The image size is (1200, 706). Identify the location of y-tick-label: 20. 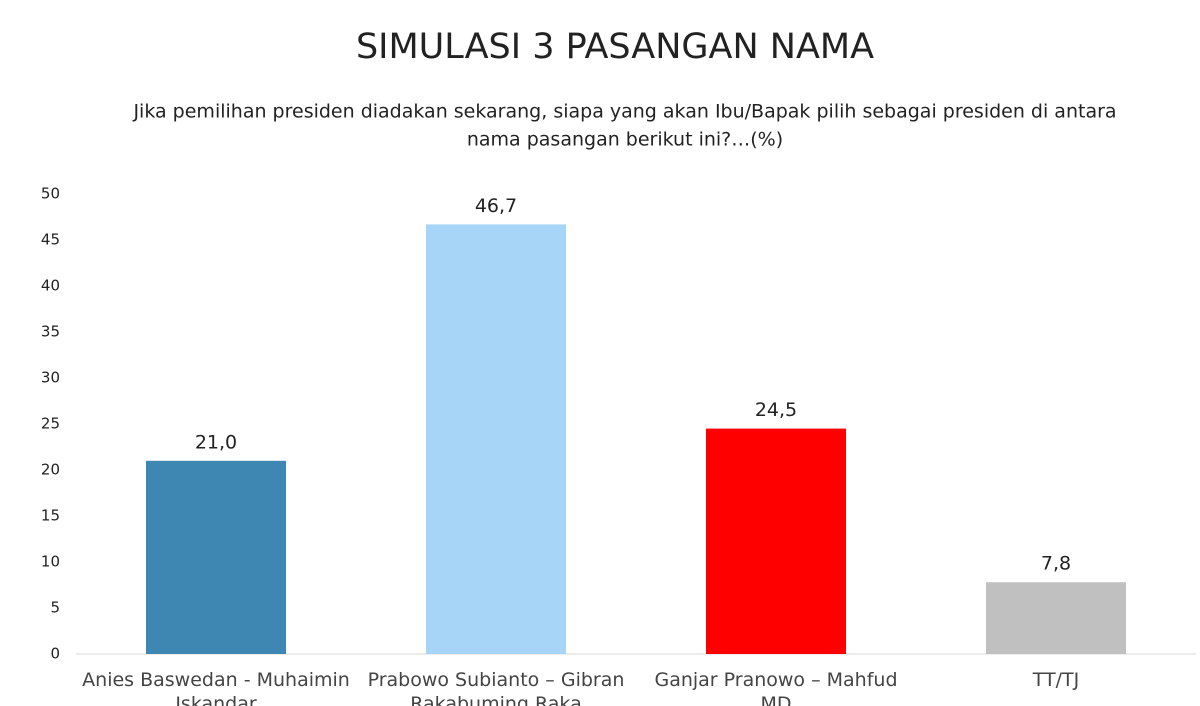
(50, 470).